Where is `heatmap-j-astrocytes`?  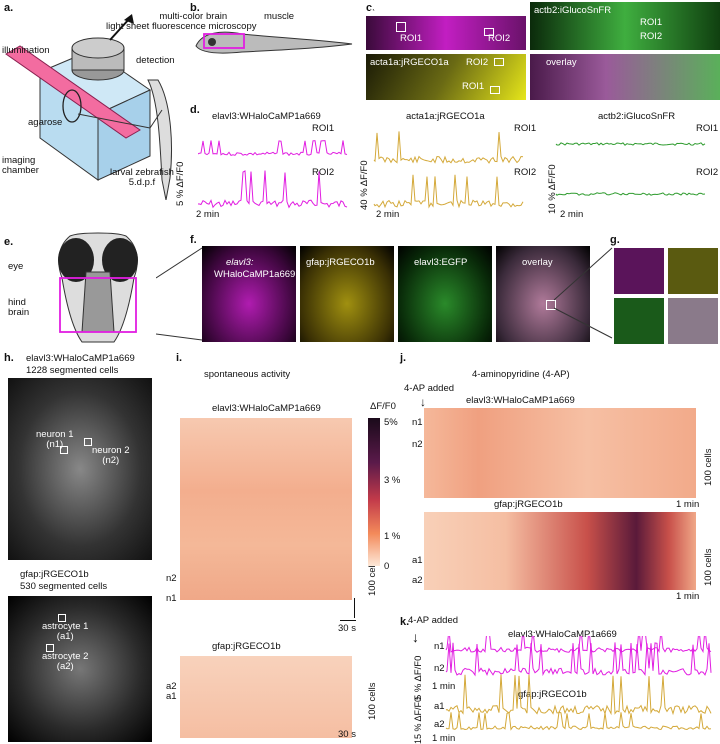 heatmap-j-astrocytes is located at coordinates (560, 551).